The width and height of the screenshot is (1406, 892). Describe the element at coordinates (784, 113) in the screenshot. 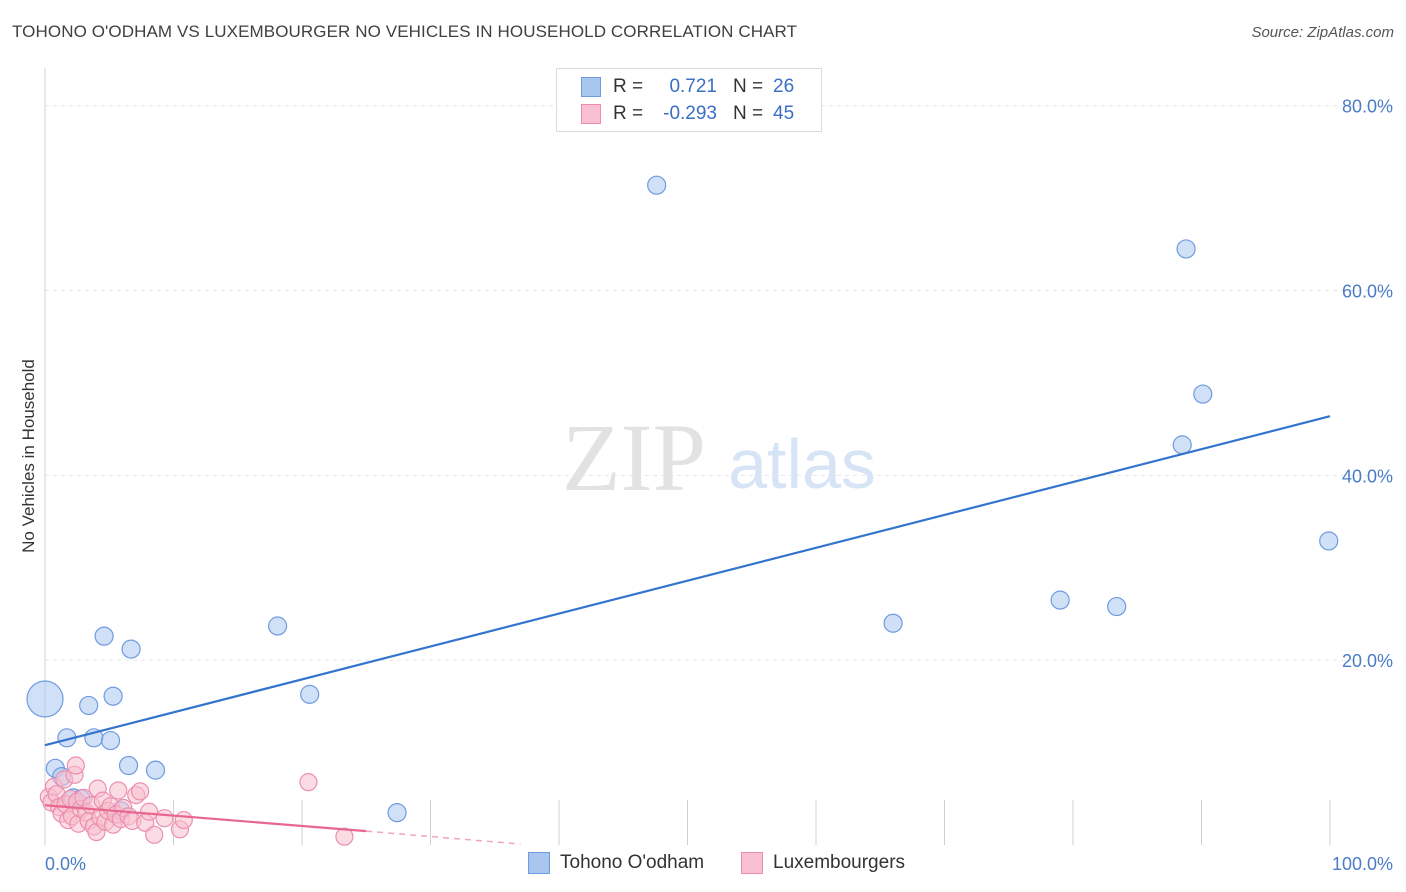

I see `legend-n-value: 45` at that location.